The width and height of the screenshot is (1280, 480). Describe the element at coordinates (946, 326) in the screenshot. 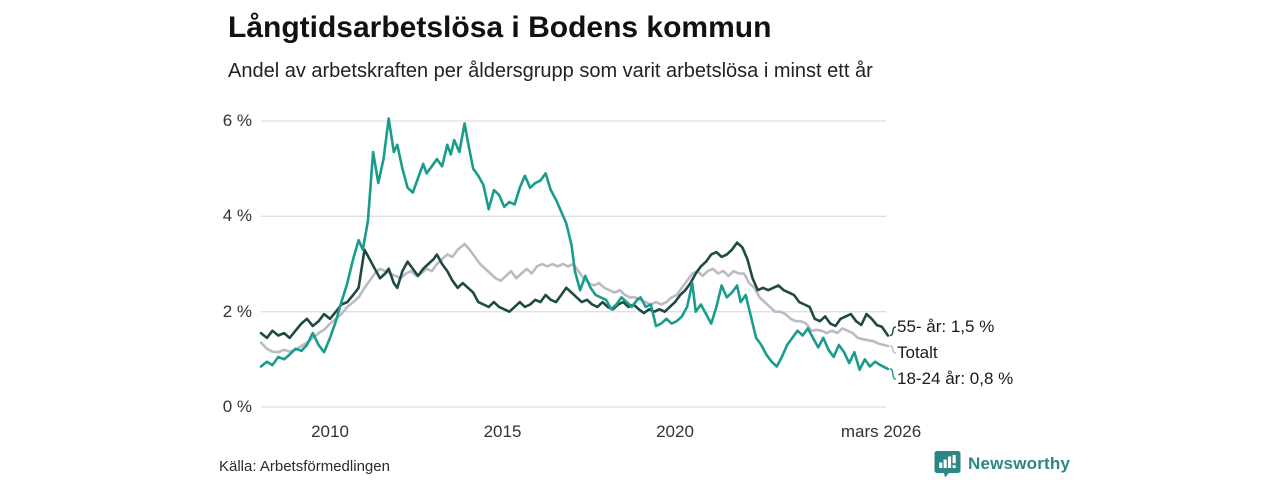

I see `series-end-label-55plus: 55- år: 1,5 %` at that location.